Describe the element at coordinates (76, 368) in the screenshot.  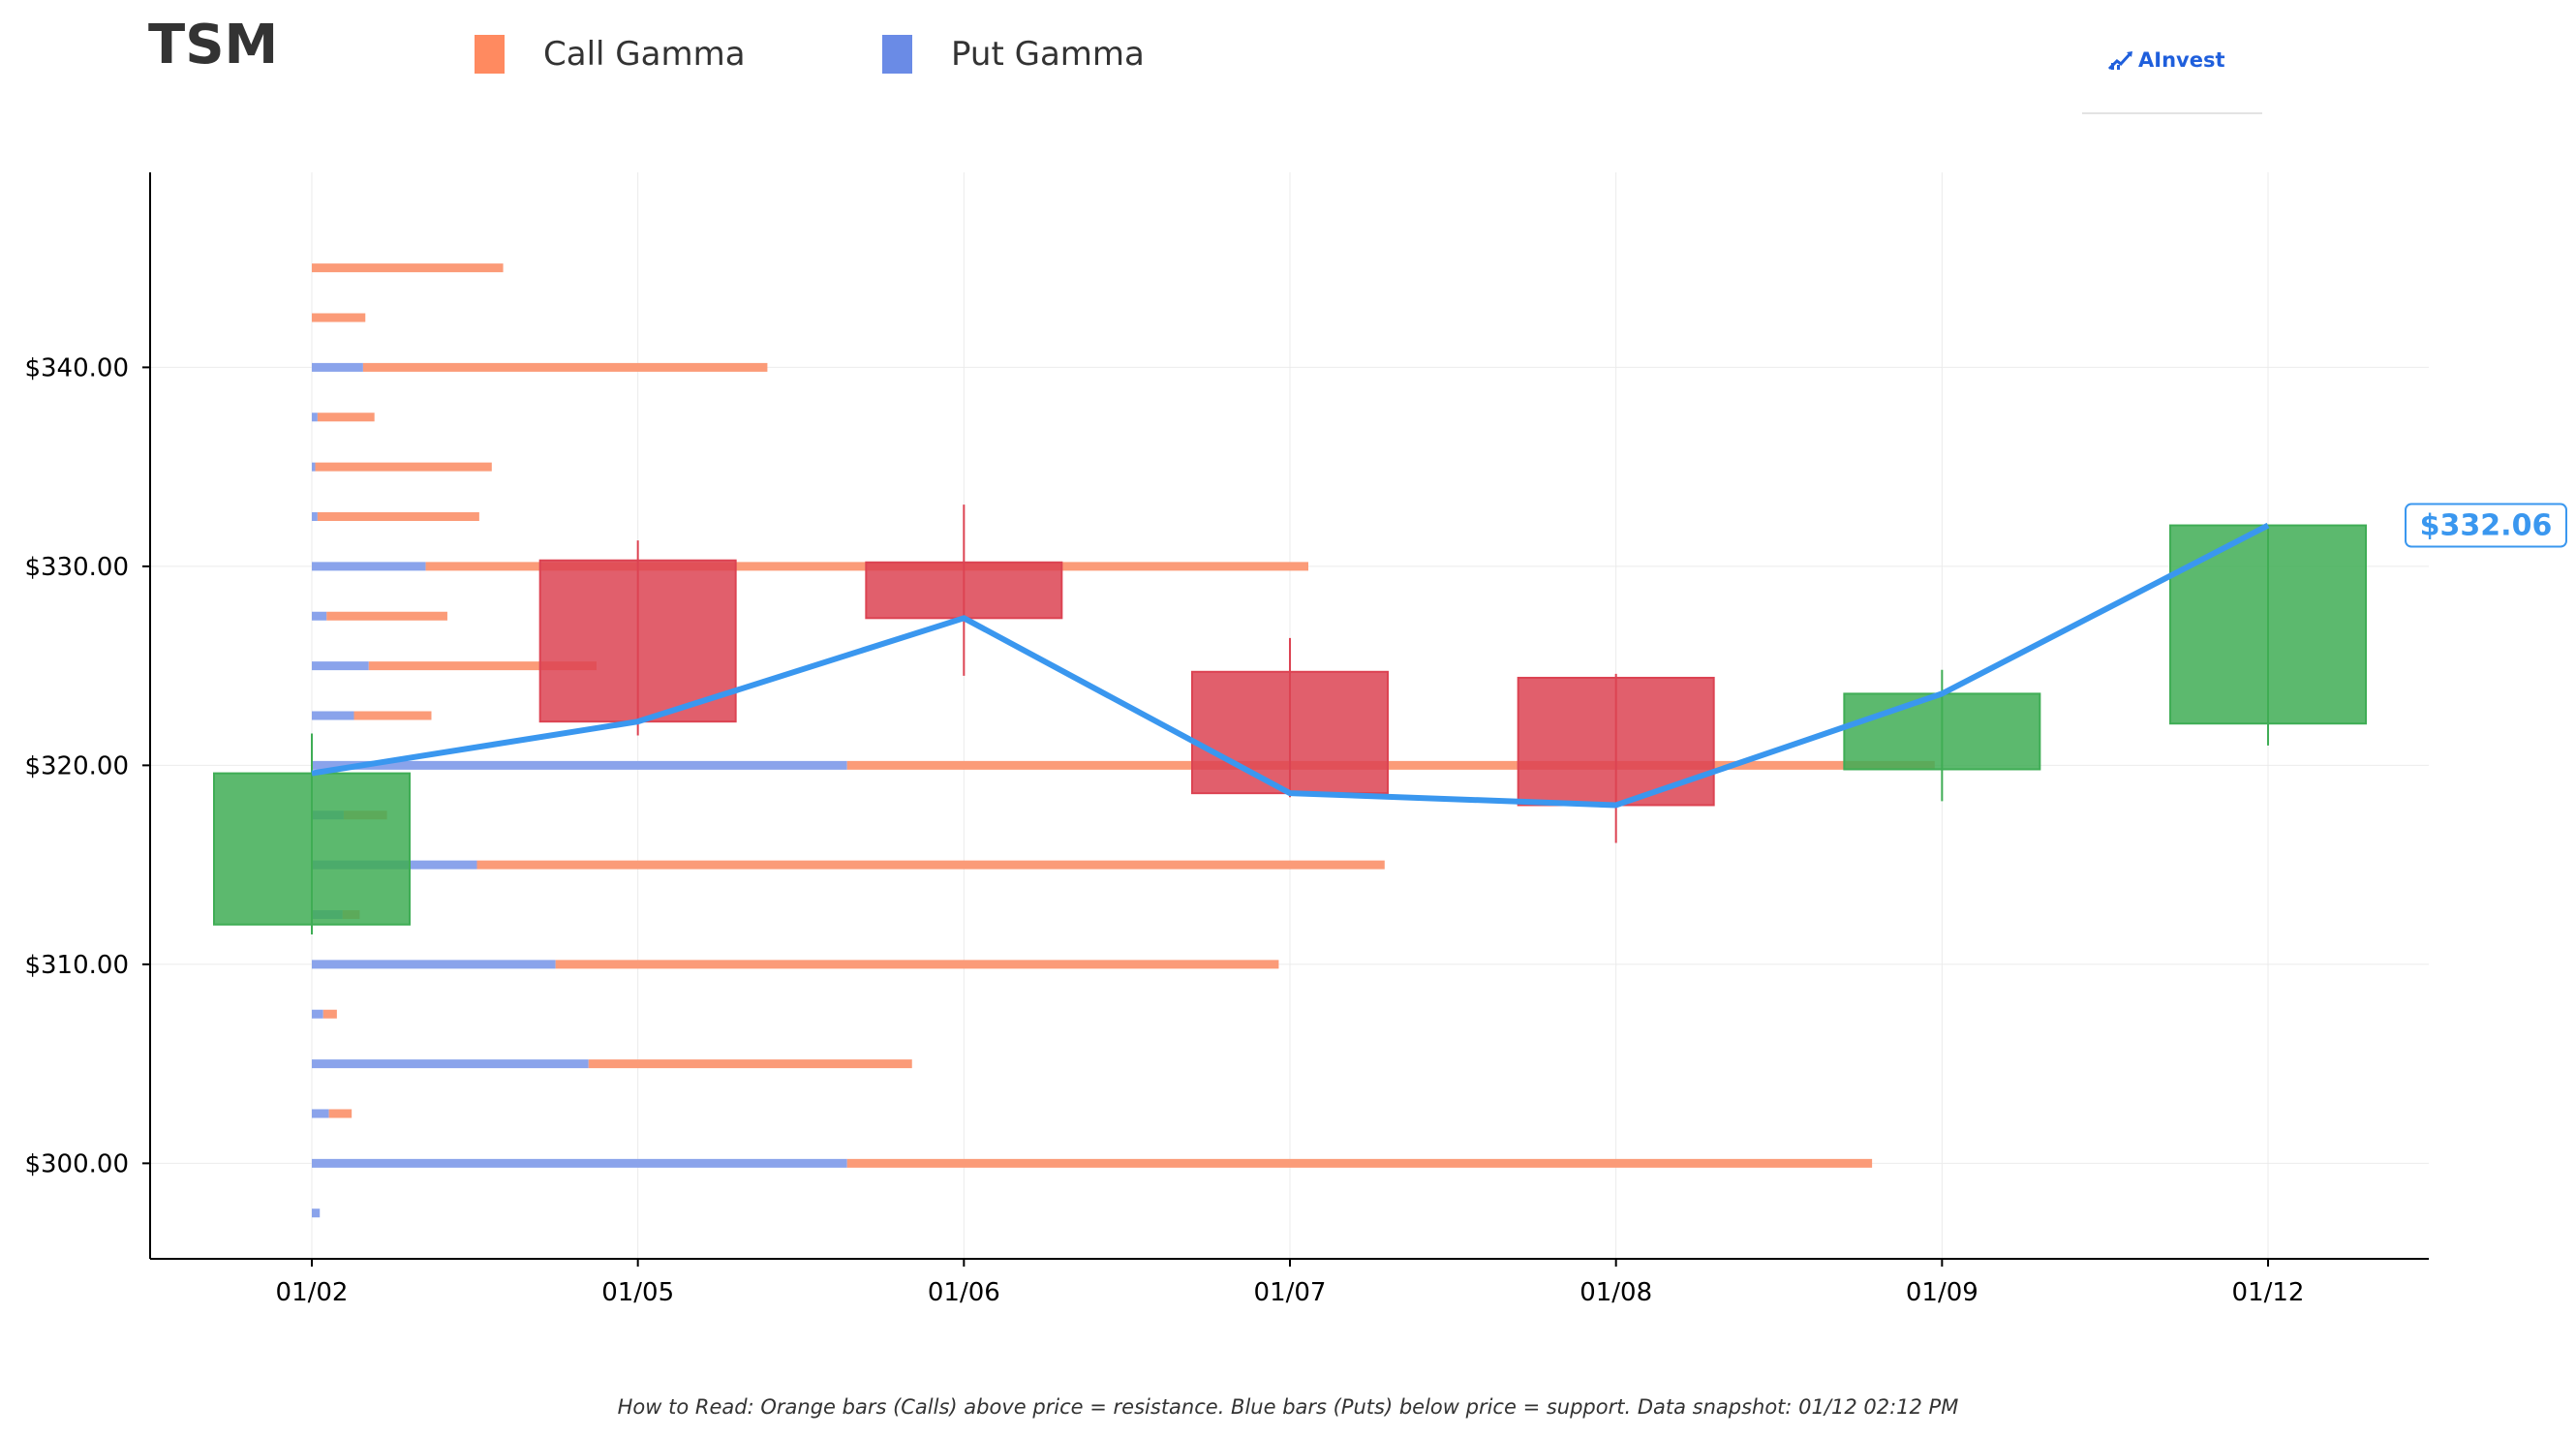
I see `y-tick-label: $340.00` at that location.